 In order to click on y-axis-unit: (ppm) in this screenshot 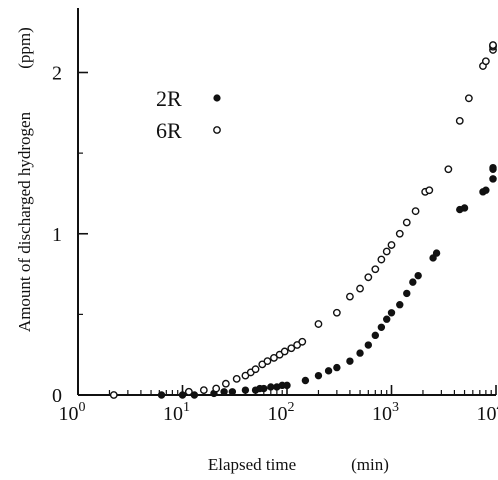, I will do `click(24, 48)`.